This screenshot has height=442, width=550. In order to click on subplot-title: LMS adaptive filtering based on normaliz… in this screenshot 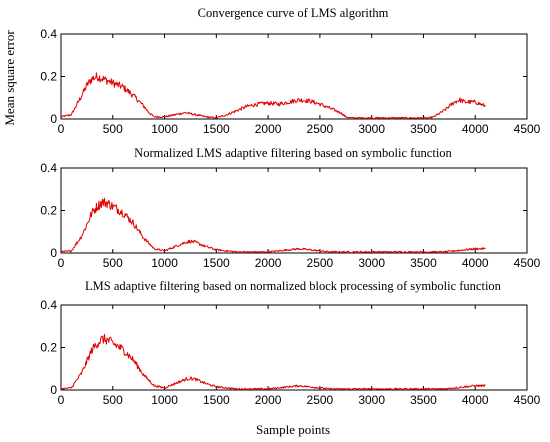, I will do `click(293, 286)`.